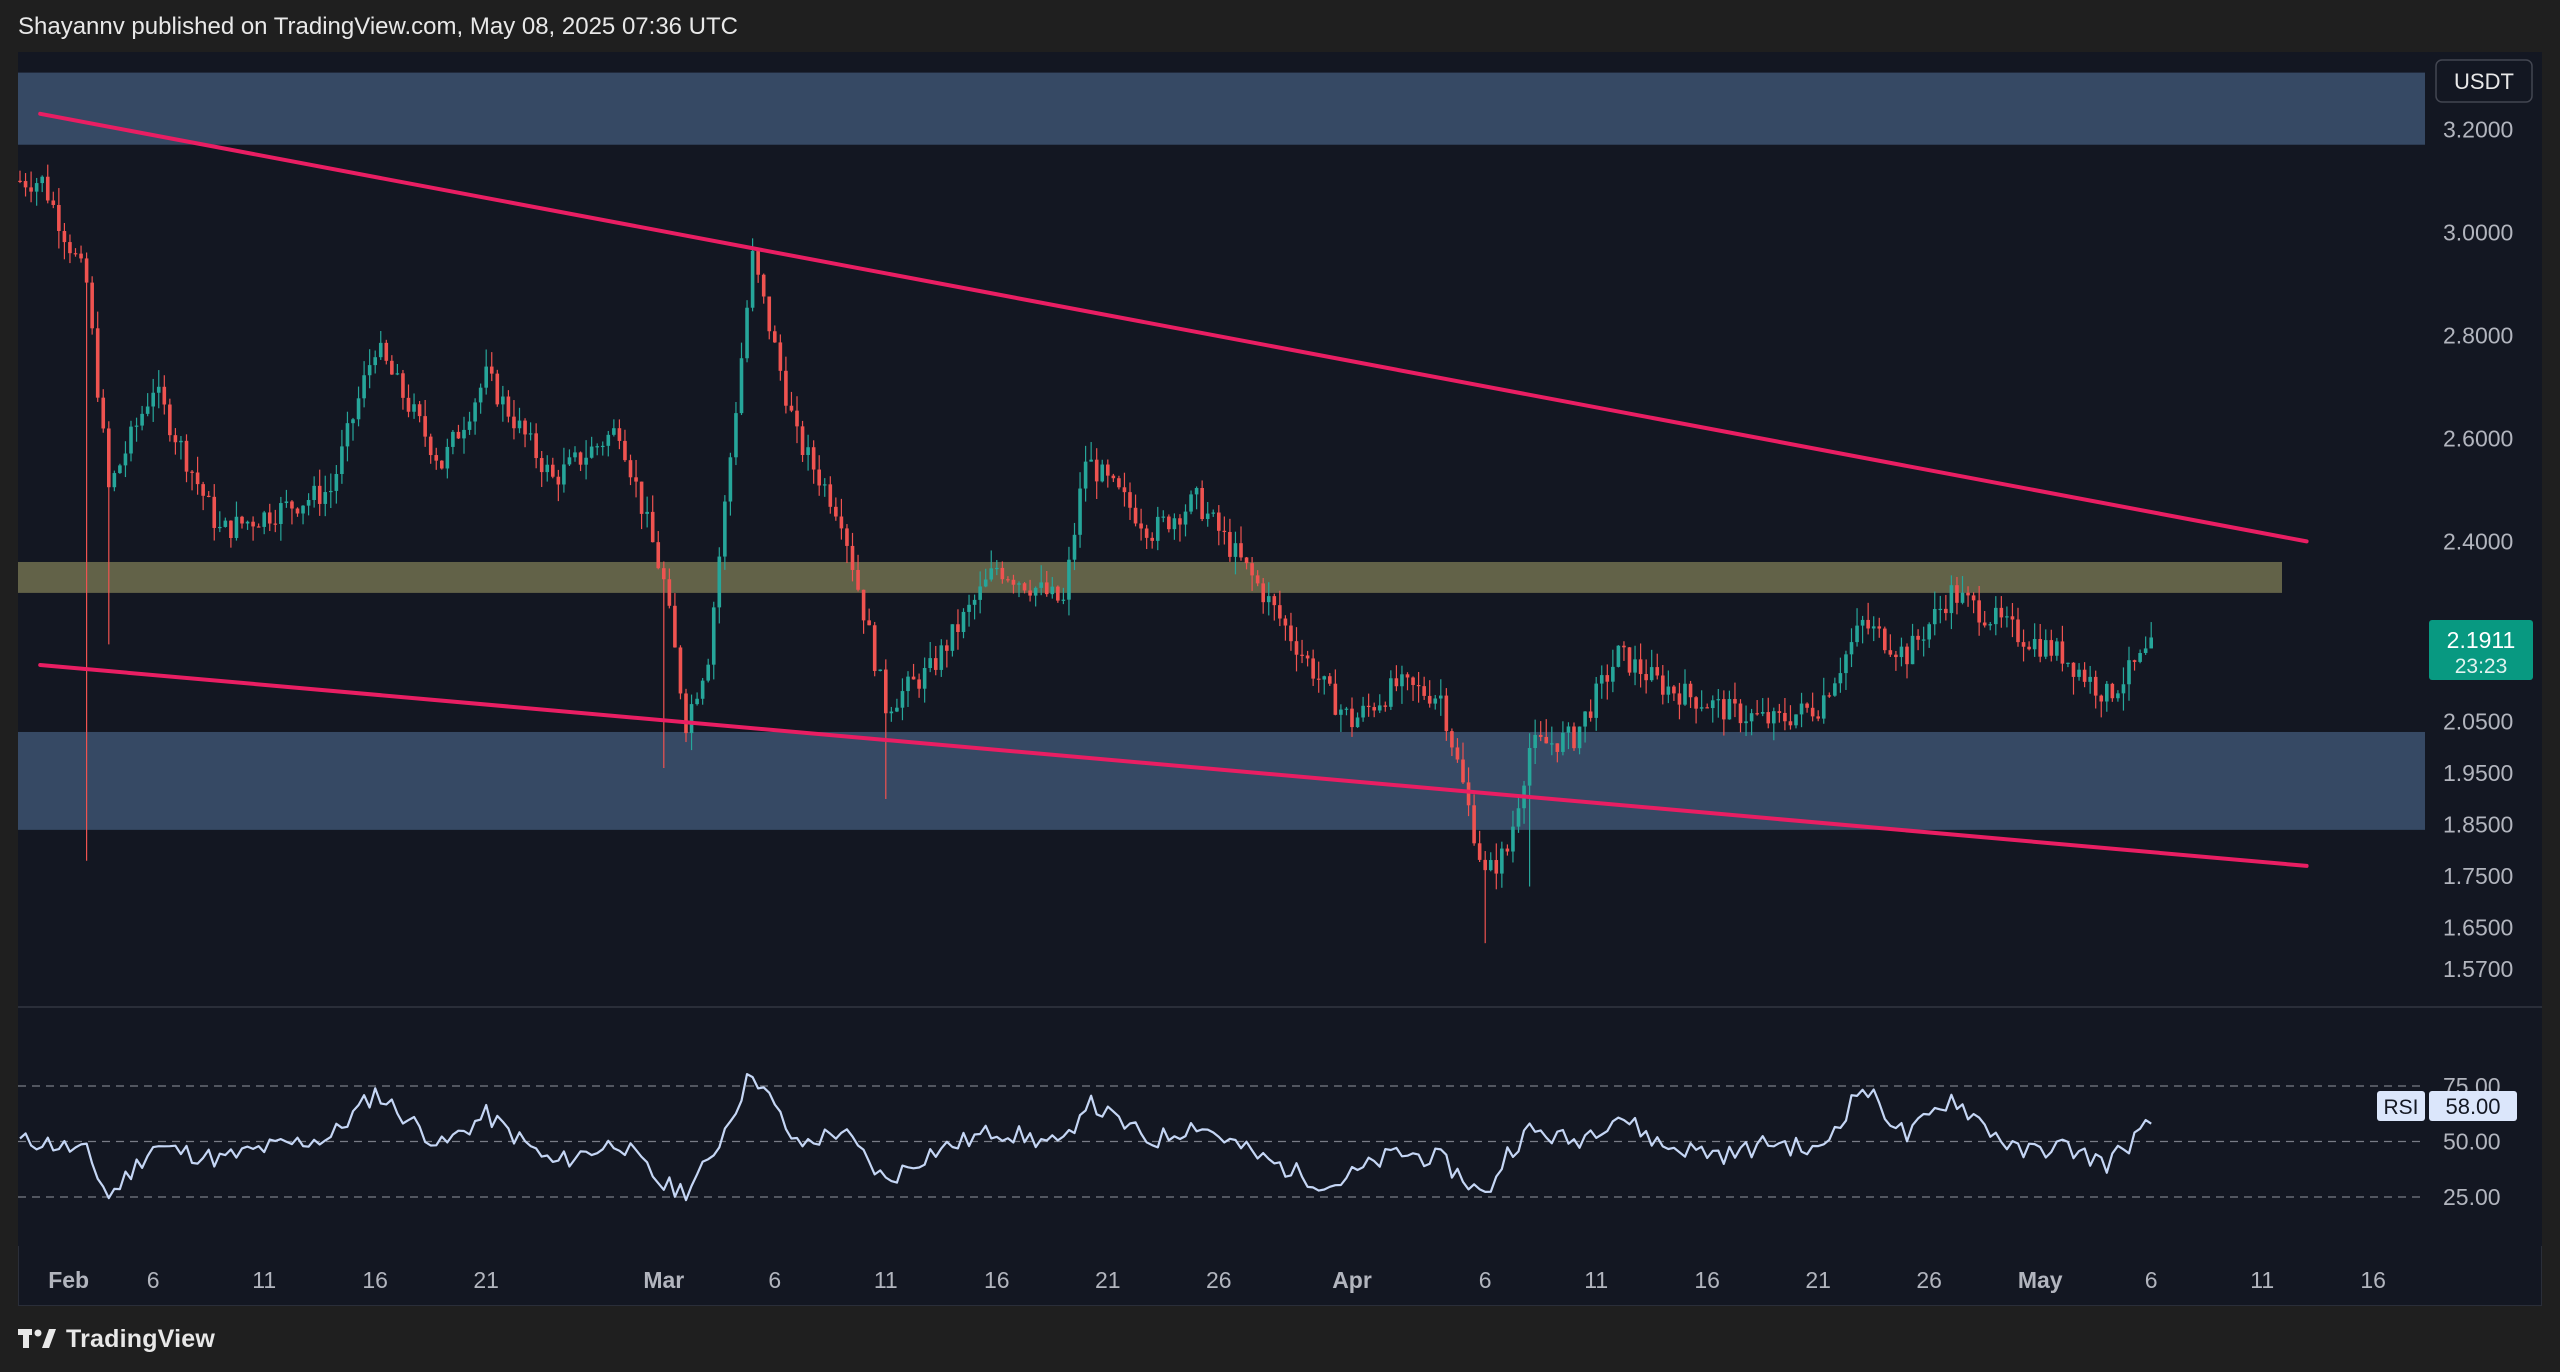 This screenshot has height=1372, width=2560. Describe the element at coordinates (2478, 541) in the screenshot. I see `price-tick-label: 2.4000` at that location.